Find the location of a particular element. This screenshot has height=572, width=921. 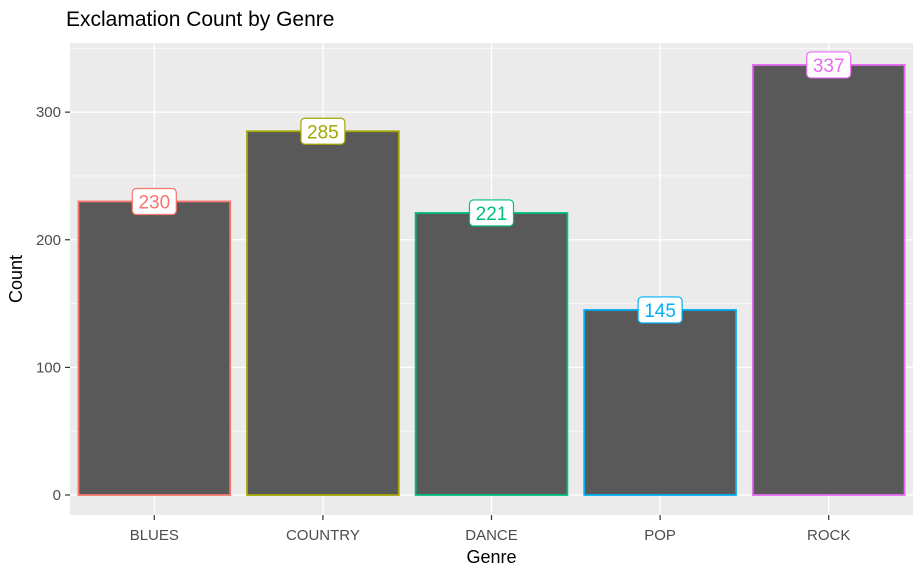

data-label-text: 337 is located at coordinates (829, 66).